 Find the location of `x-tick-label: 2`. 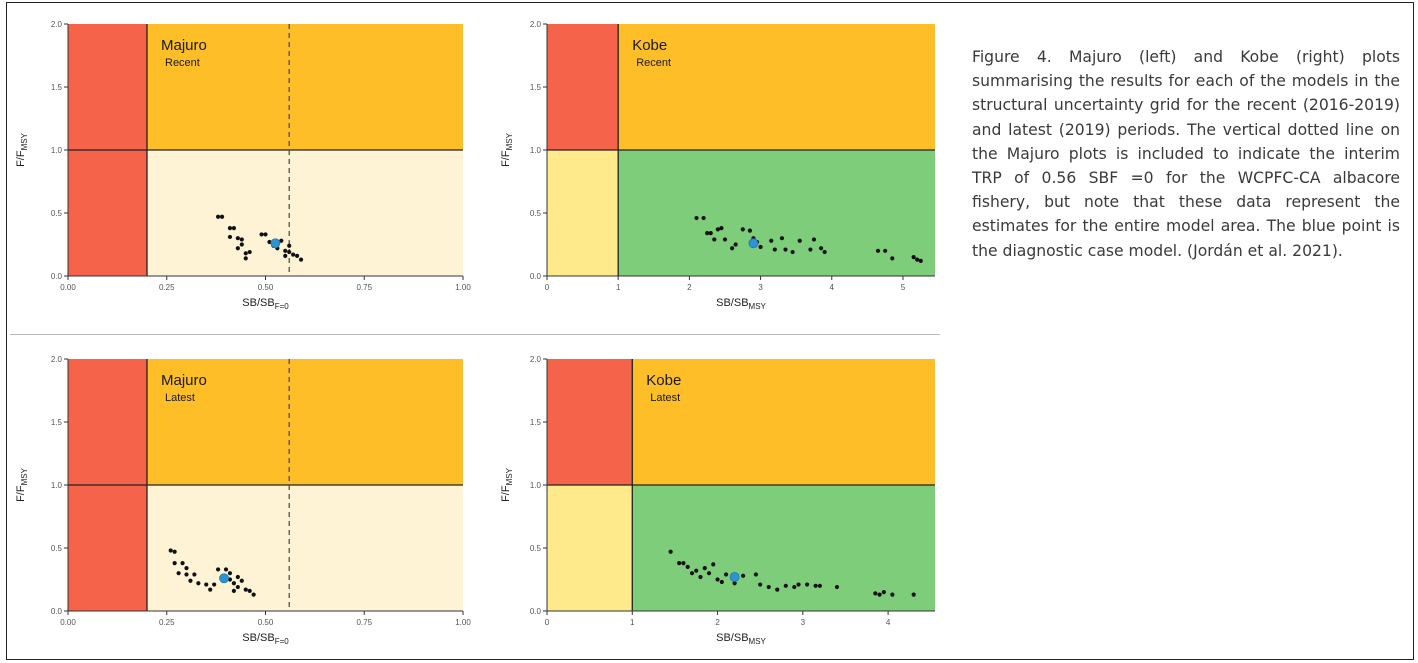

x-tick-label: 2 is located at coordinates (717, 622).